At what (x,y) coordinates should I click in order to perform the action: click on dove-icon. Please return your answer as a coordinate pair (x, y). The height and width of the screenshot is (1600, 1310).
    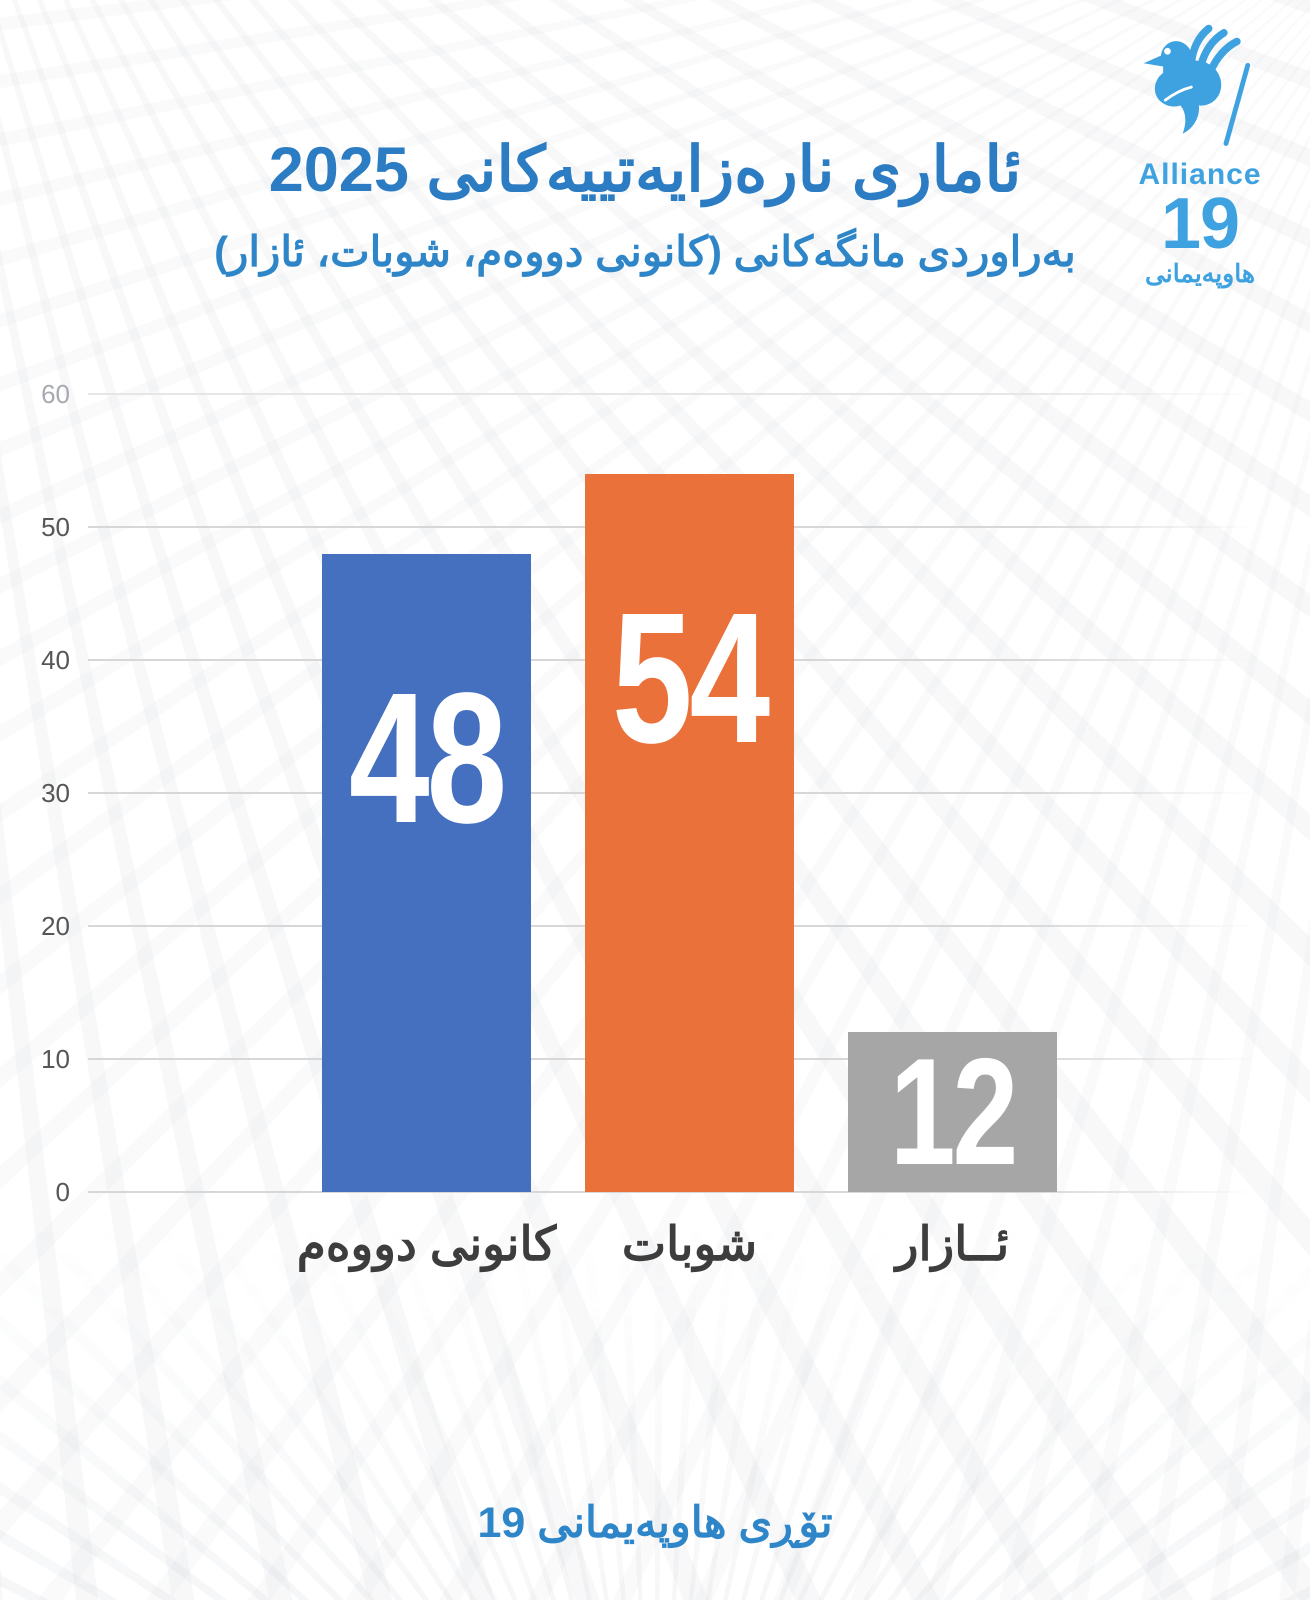
    Looking at the image, I should click on (1197, 85).